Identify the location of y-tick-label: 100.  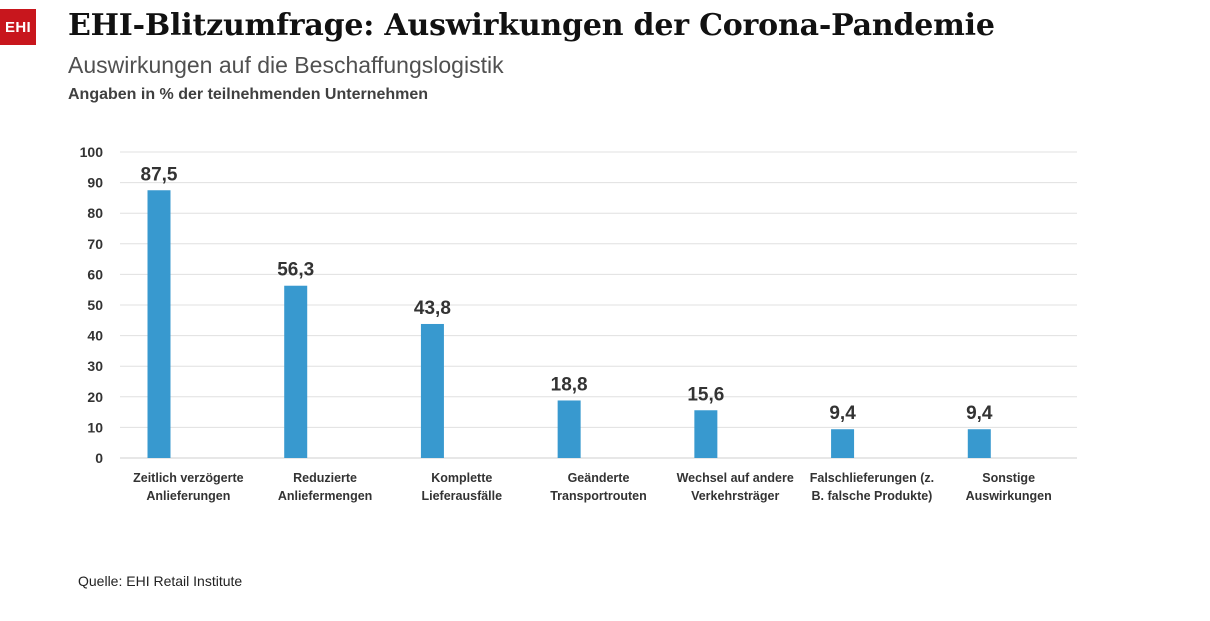
(92, 152).